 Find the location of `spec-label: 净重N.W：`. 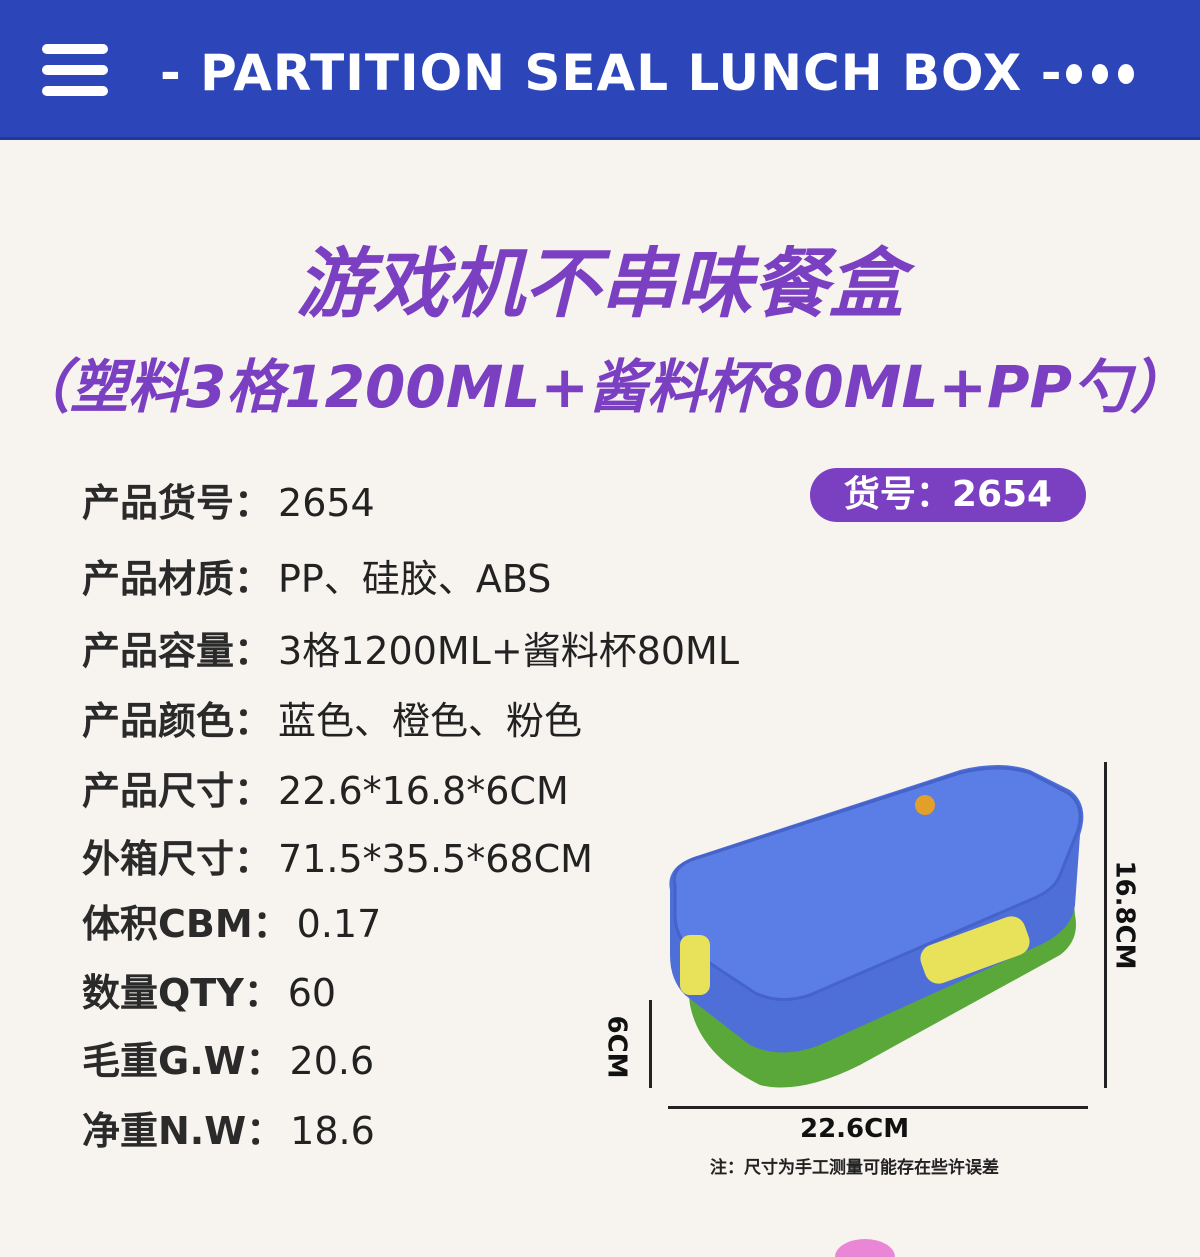

spec-label: 净重N.W： is located at coordinates (183, 1131).